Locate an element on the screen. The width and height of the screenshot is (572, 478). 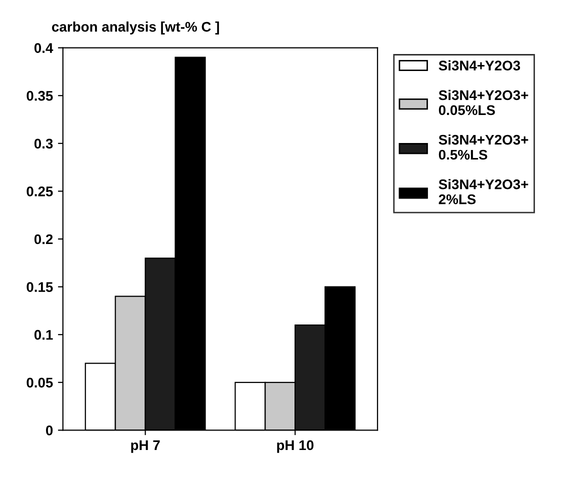
x-tick-label: pH 10 is located at coordinates (295, 446).